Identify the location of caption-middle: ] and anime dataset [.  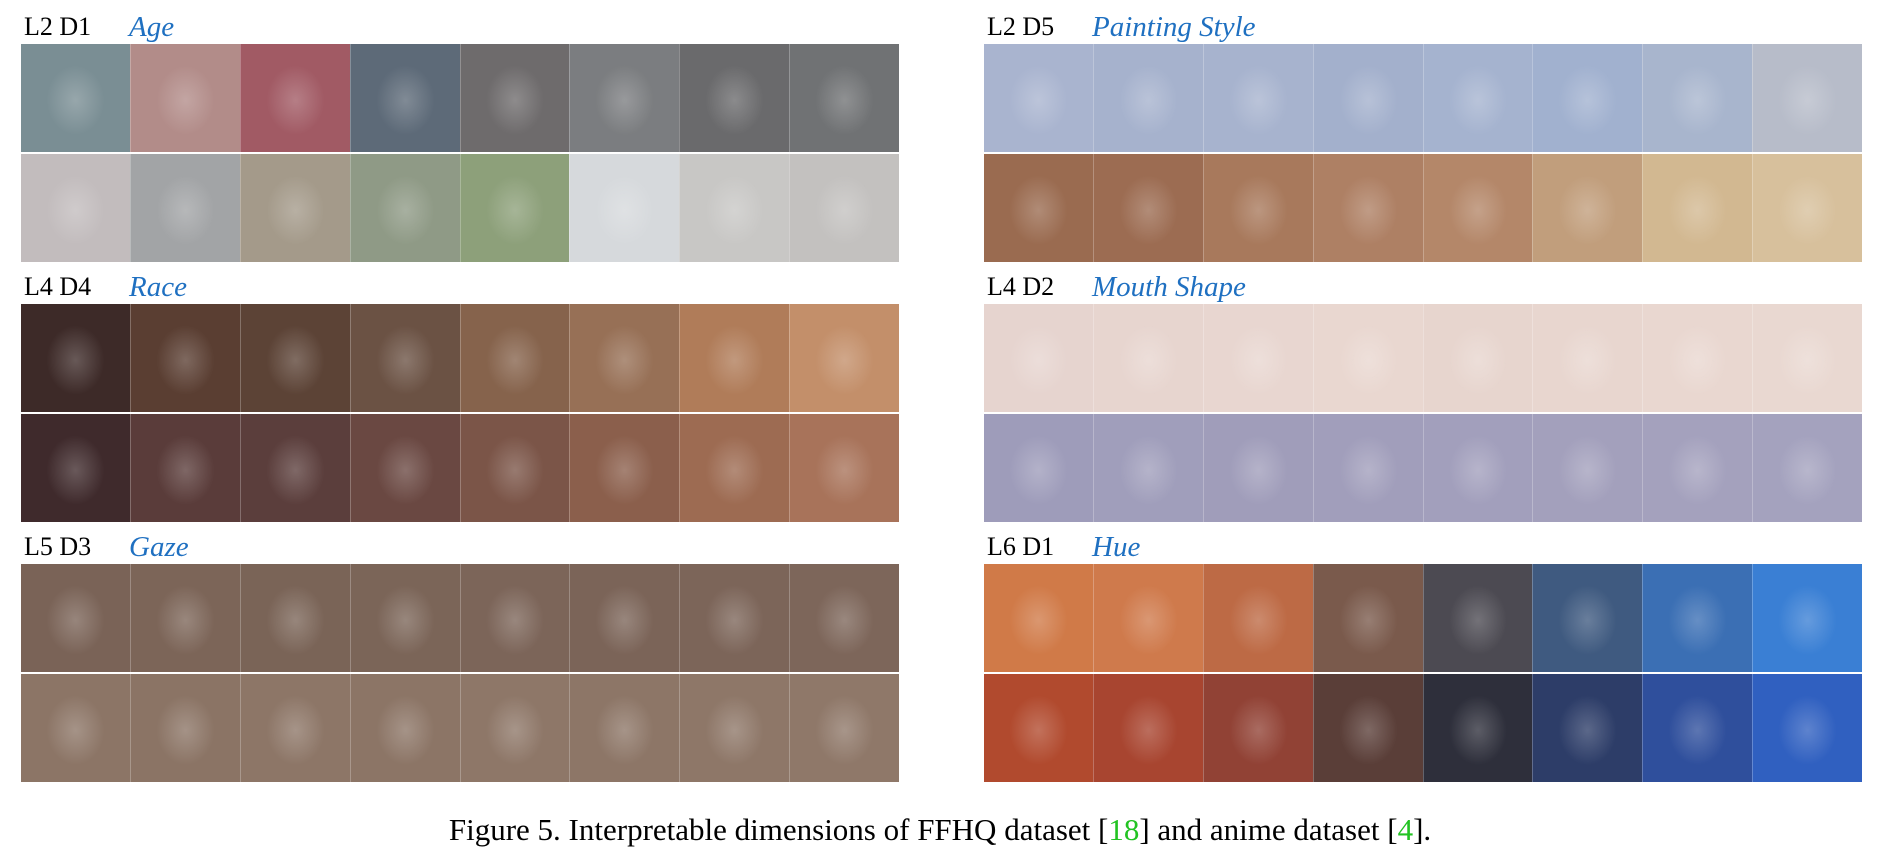
(1268, 829).